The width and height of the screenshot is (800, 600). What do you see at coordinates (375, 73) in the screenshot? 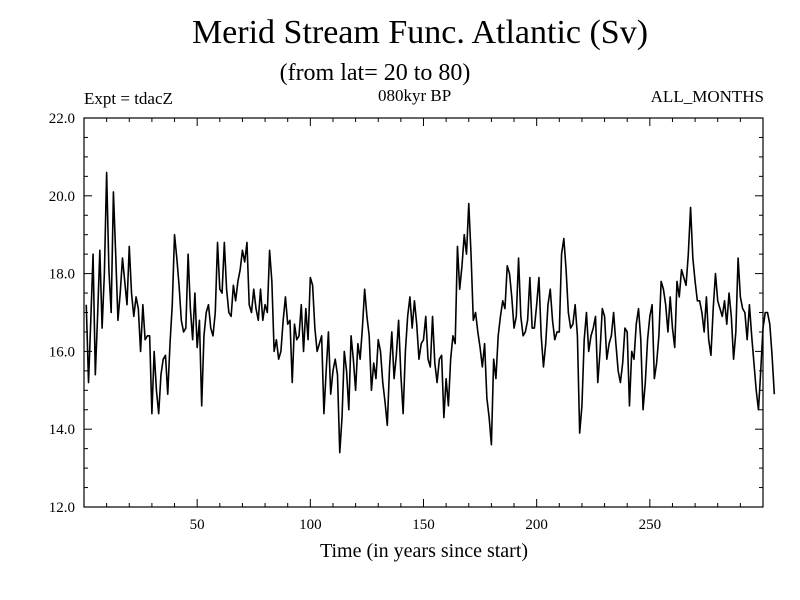
I see `chart-subtitle: (from lat= 20 to 80)` at bounding box center [375, 73].